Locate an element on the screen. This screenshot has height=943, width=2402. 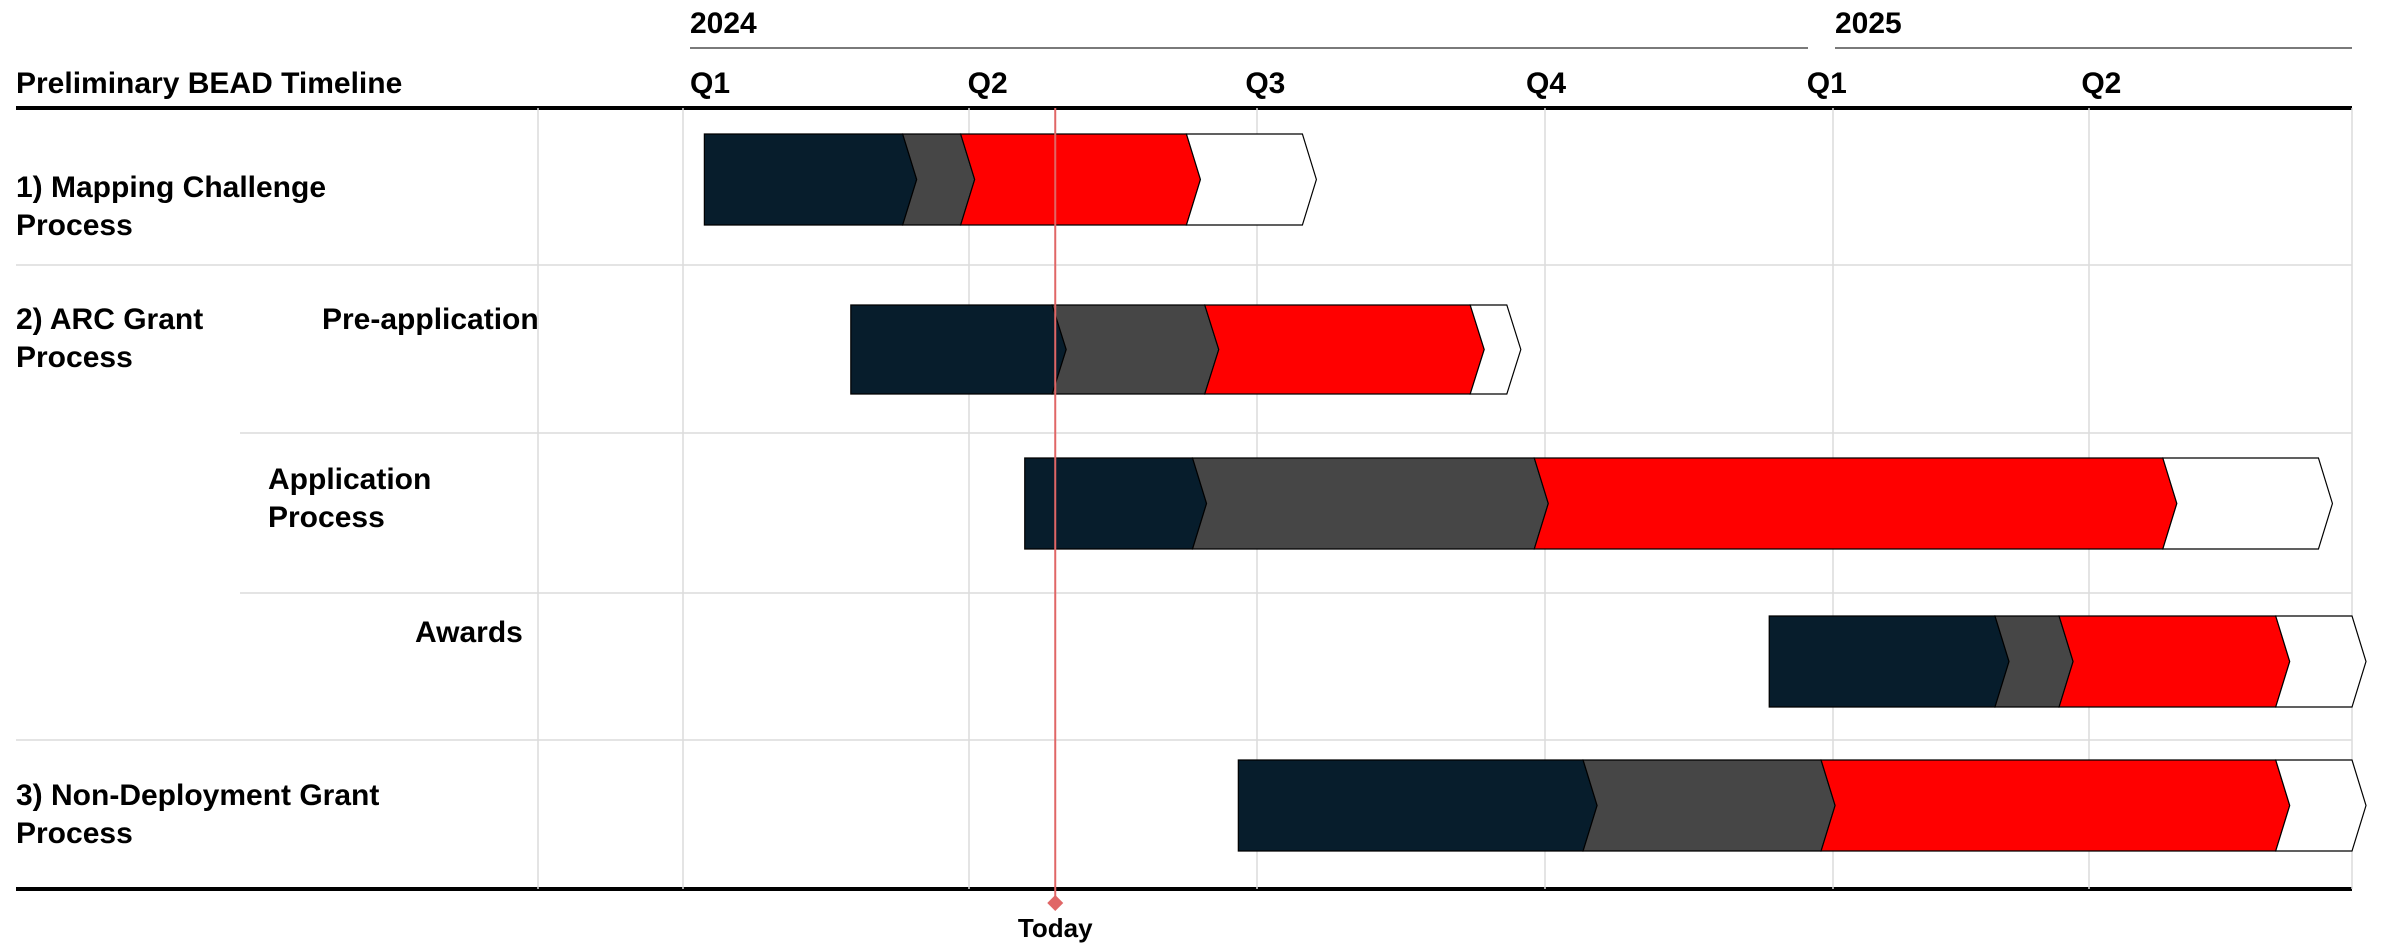
row-label: 2) ARC Grant is located at coordinates (109, 319).